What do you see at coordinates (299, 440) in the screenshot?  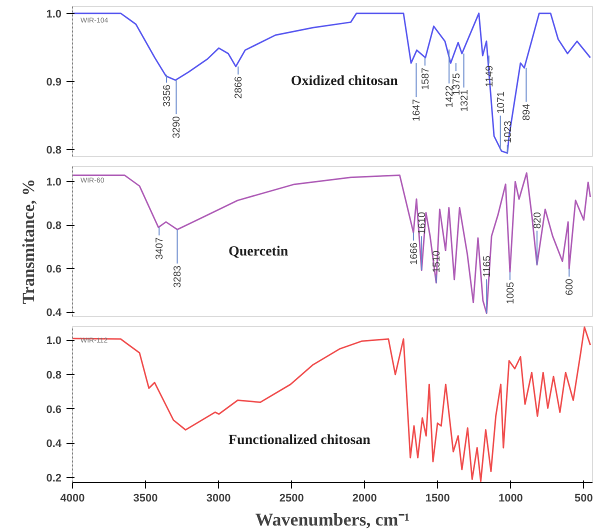 I see `series-label: Functionalized chitosan` at bounding box center [299, 440].